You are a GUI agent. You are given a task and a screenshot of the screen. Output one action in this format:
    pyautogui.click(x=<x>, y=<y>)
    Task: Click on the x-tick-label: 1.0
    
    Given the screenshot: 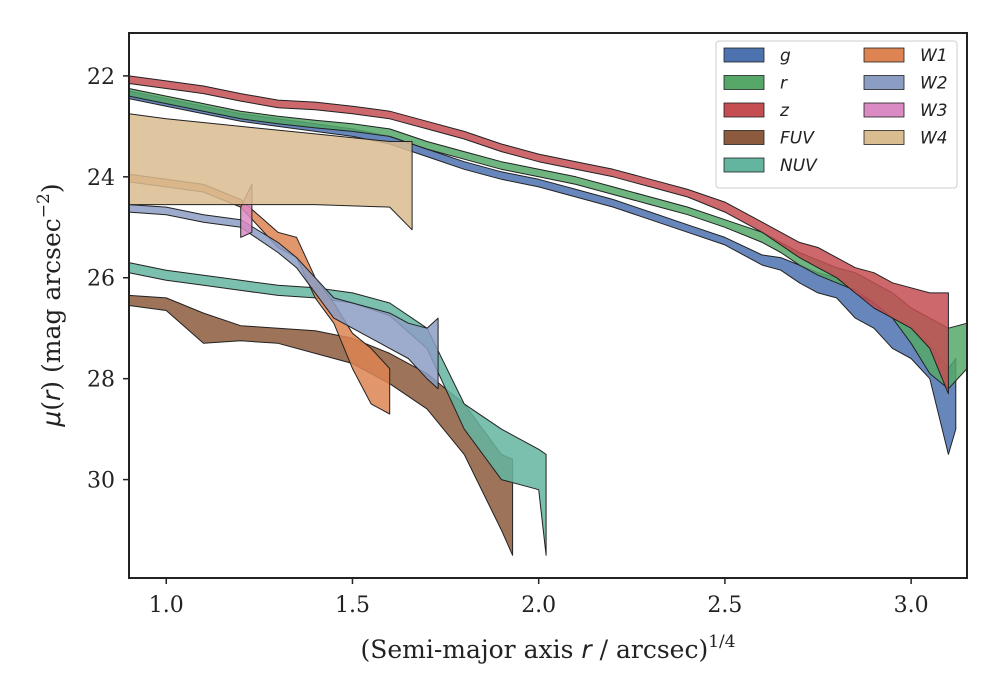 What is the action you would take?
    pyautogui.click(x=166, y=605)
    